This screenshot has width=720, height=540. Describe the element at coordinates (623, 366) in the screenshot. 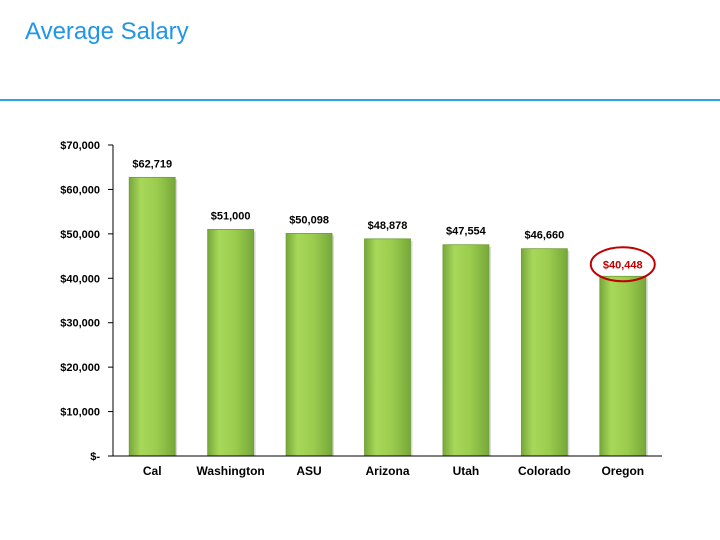

I see `bar-oregon` at that location.